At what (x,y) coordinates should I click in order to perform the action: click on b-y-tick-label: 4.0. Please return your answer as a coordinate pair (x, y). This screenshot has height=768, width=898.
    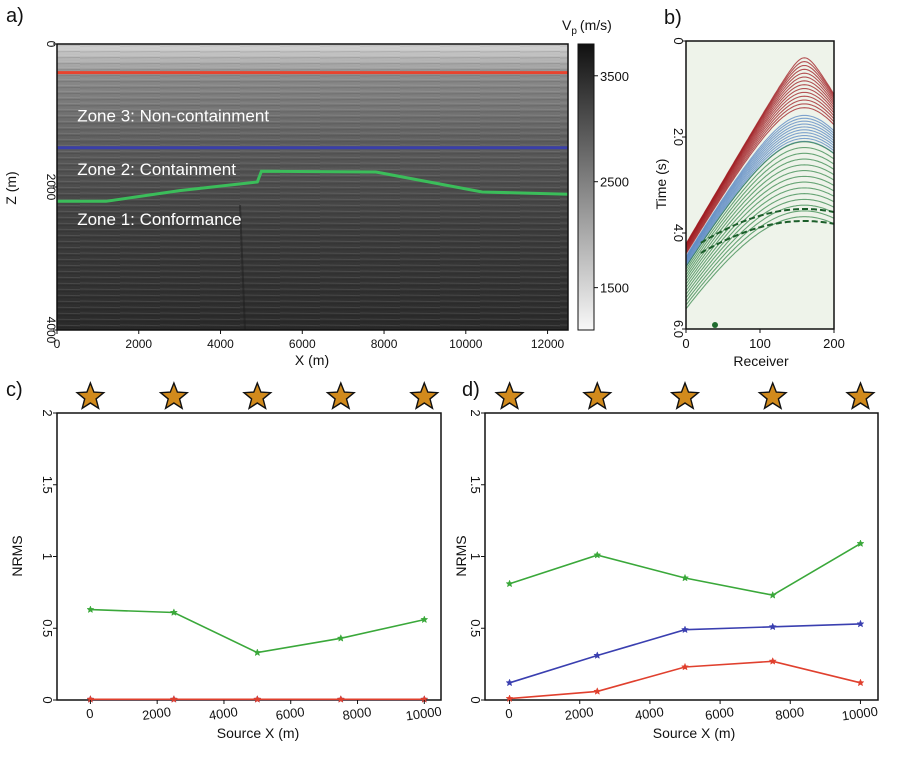
    Looking at the image, I should click on (678, 233).